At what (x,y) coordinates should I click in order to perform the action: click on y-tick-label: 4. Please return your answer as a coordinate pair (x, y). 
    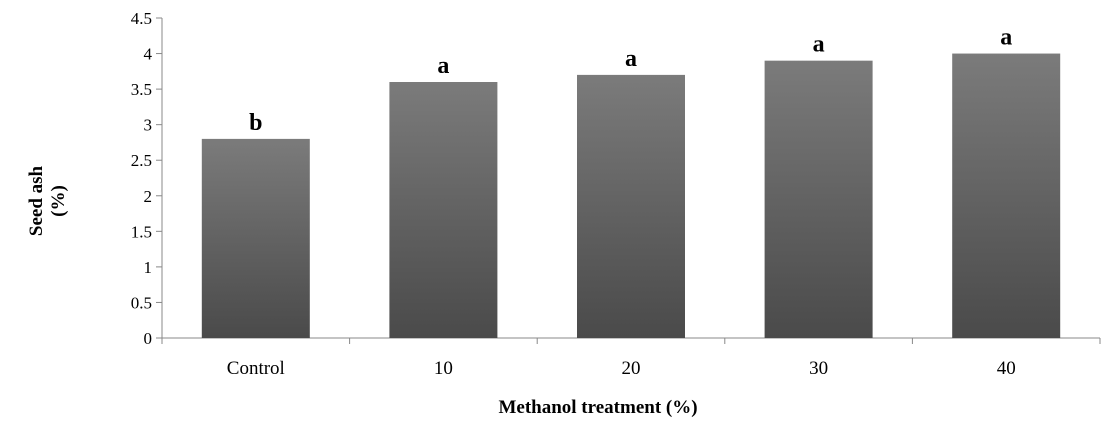
    Looking at the image, I should click on (148, 54).